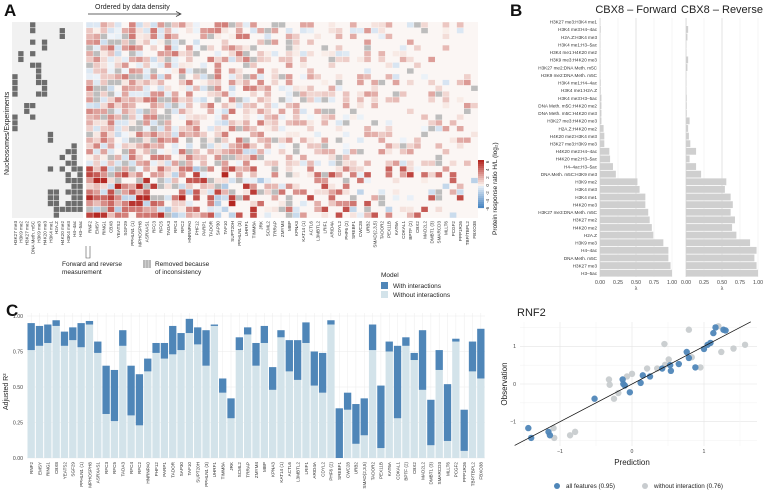 The width and height of the screenshot is (764, 499). I want to click on row-label: H3K4 me1:H3–5ac, so click(578, 44).